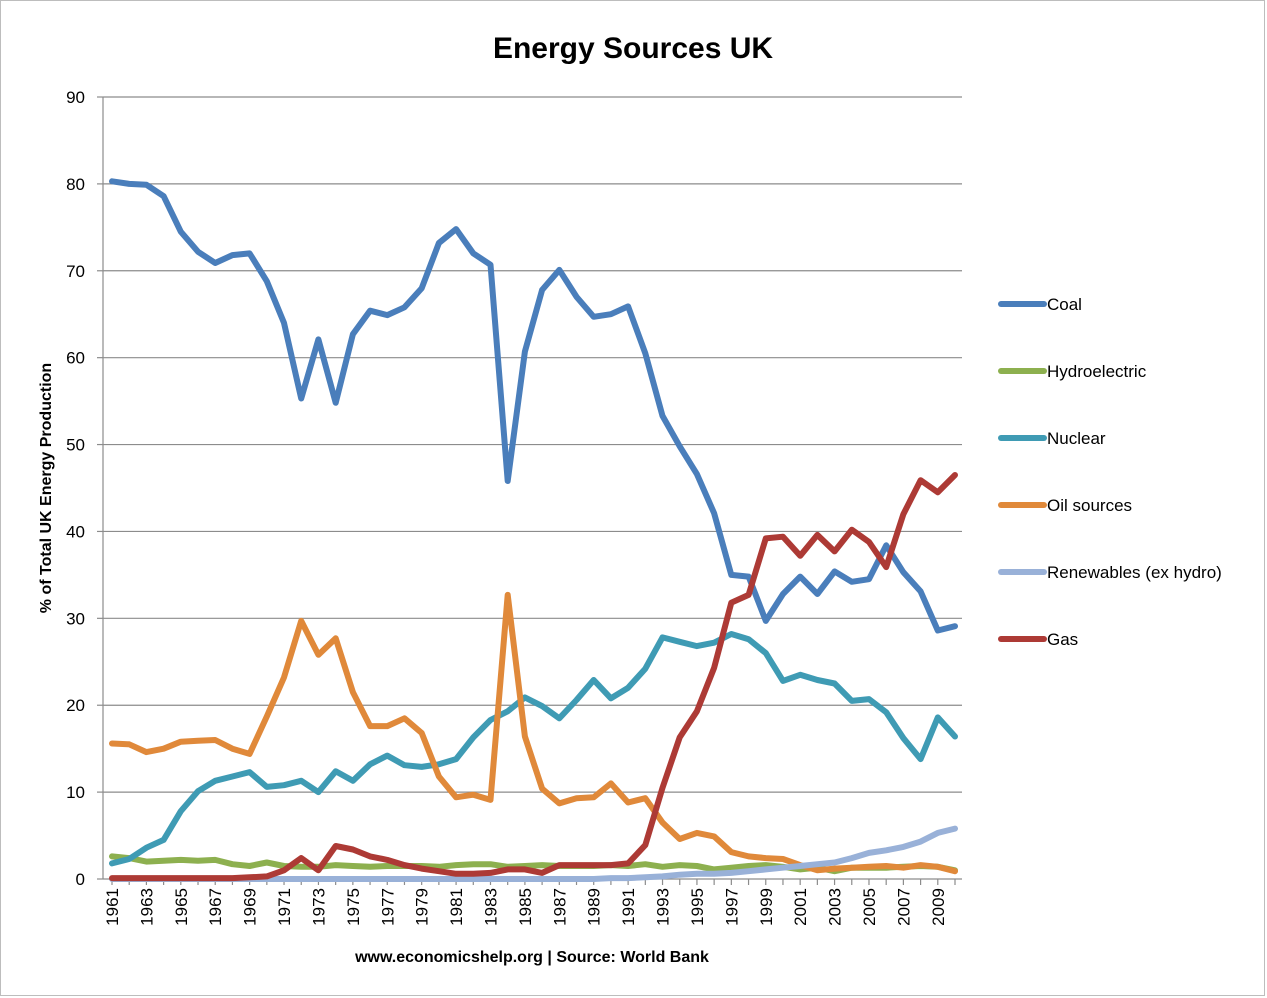 The width and height of the screenshot is (1267, 998). What do you see at coordinates (250, 907) in the screenshot?
I see `x-tick-label: 1969` at bounding box center [250, 907].